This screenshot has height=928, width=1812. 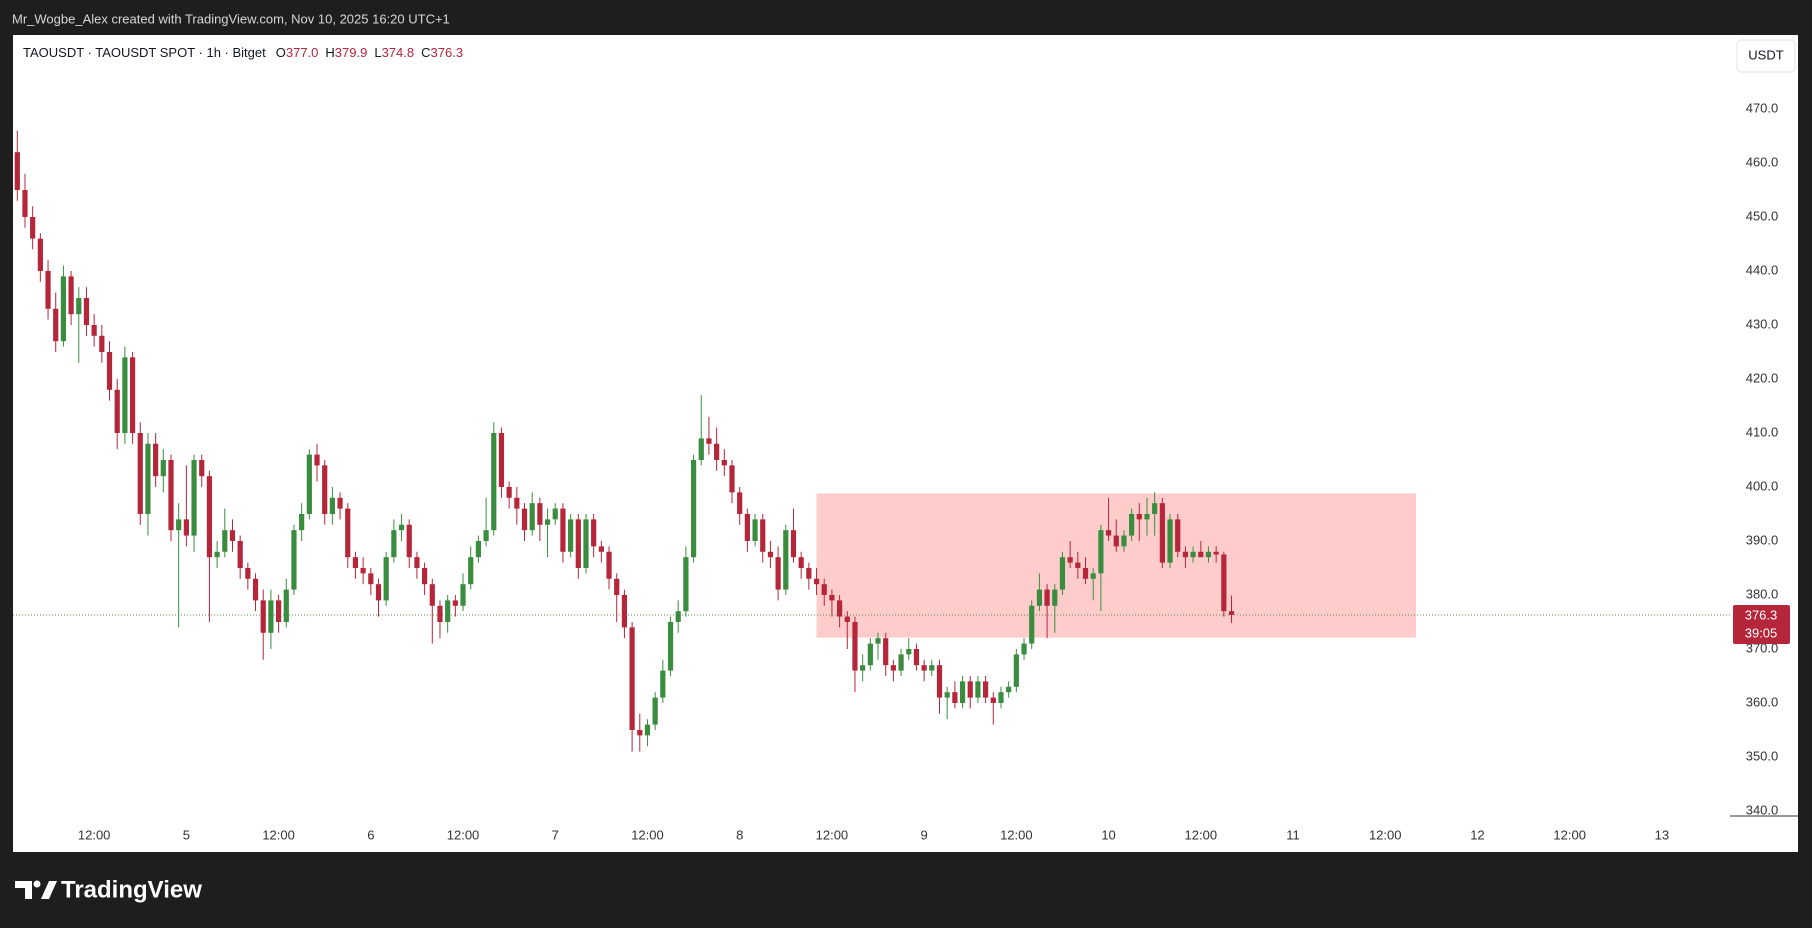 What do you see at coordinates (37, 884) in the screenshot?
I see `logo-mark` at bounding box center [37, 884].